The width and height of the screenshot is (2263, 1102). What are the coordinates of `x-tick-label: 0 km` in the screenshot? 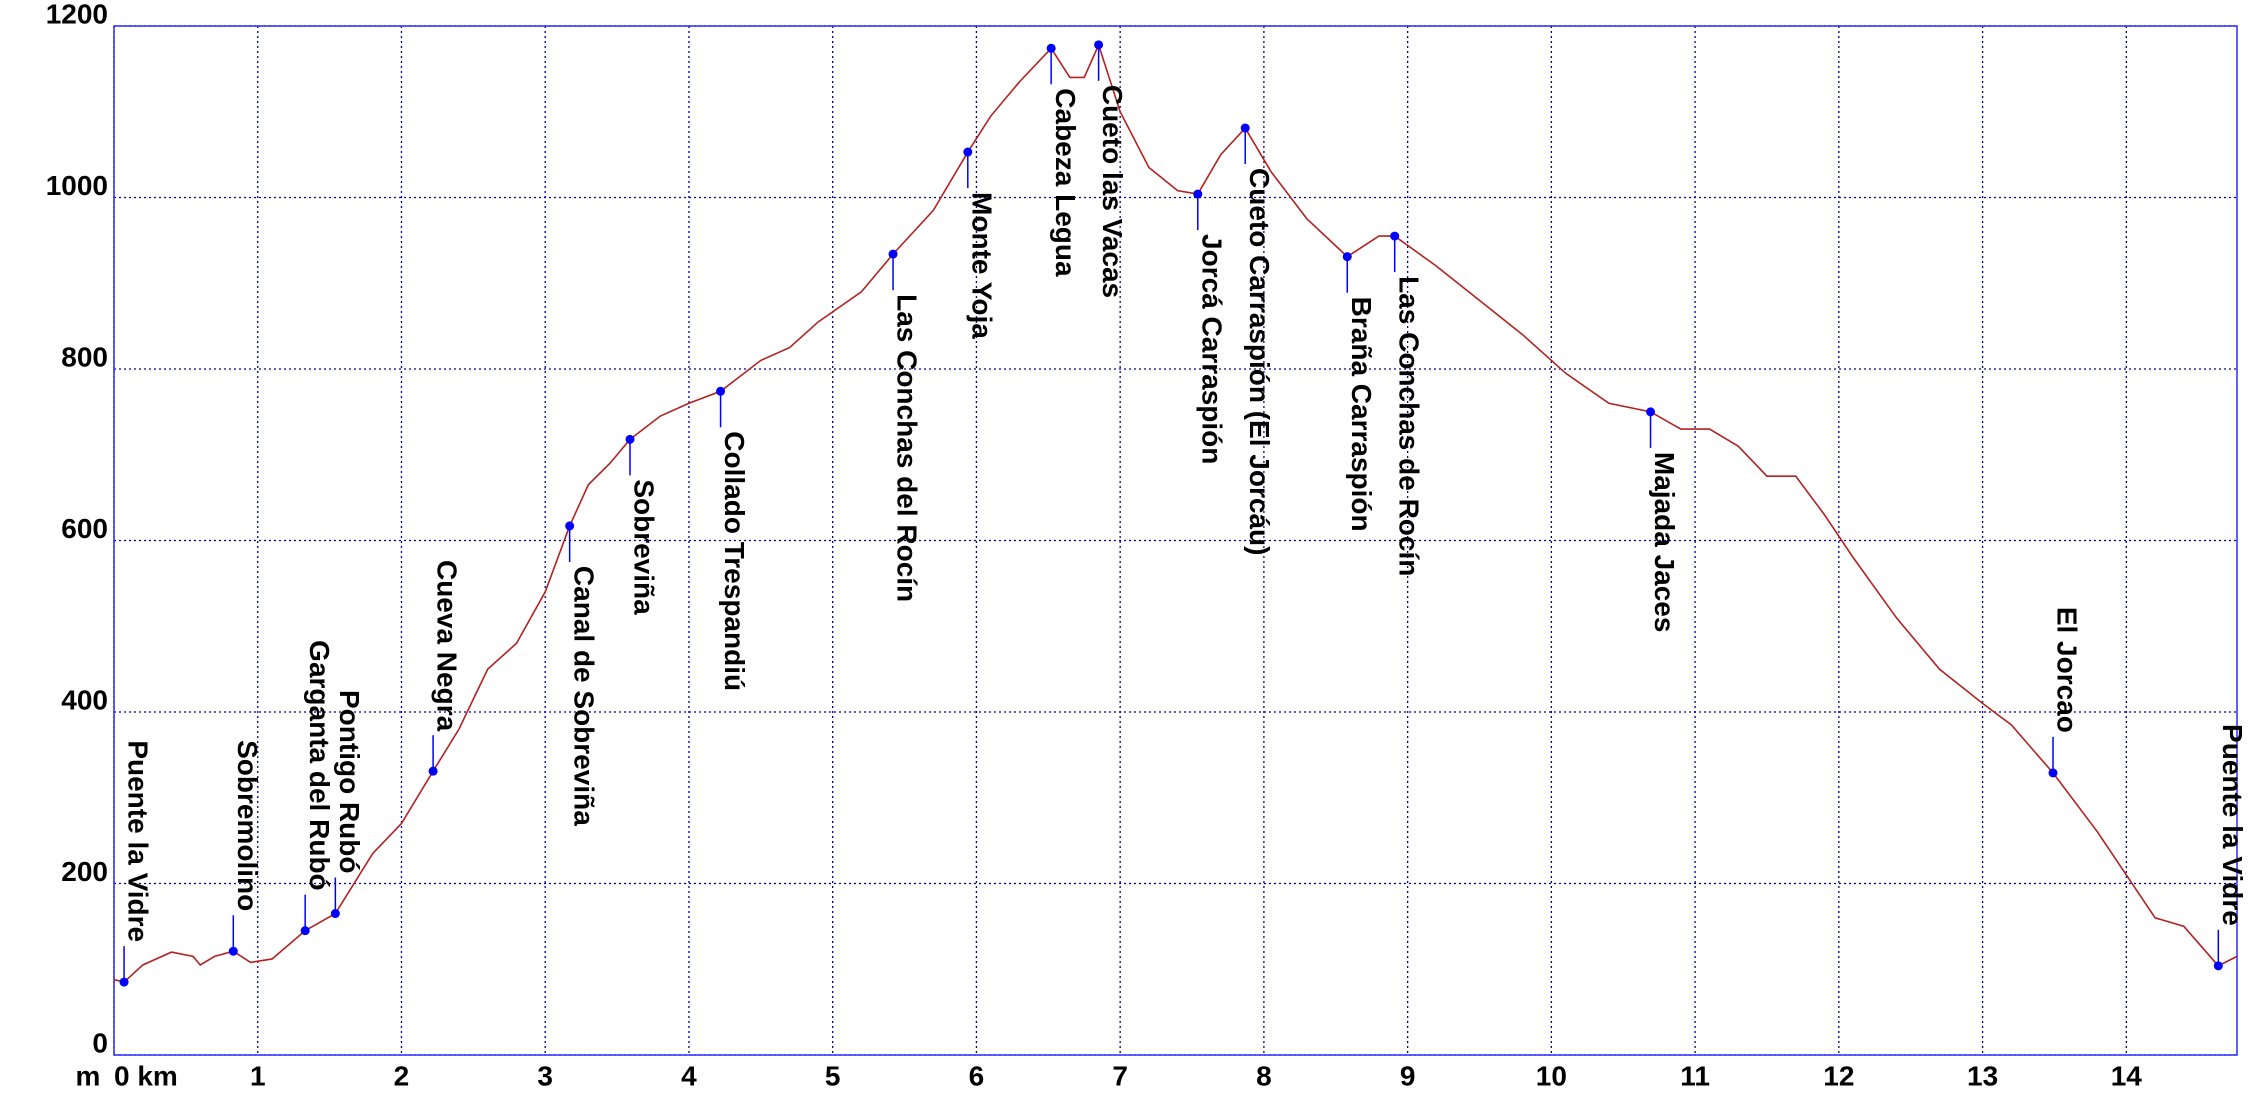 It's located at (146, 1075).